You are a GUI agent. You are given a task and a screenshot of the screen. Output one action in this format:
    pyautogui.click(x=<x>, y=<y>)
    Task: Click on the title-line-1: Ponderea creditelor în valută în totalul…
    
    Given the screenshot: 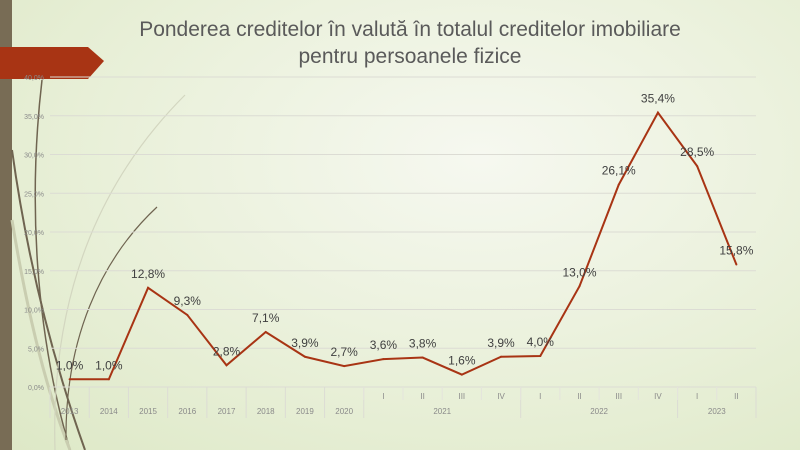 What is the action you would take?
    pyautogui.click(x=410, y=29)
    